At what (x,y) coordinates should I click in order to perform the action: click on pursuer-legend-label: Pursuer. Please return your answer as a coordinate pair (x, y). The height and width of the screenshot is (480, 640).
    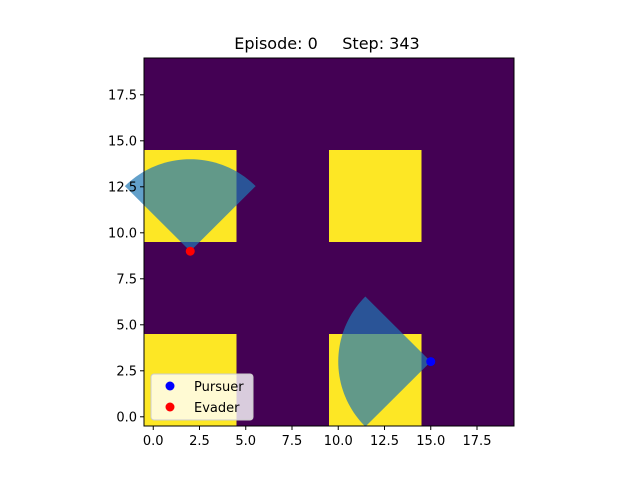
    Looking at the image, I should click on (219, 387).